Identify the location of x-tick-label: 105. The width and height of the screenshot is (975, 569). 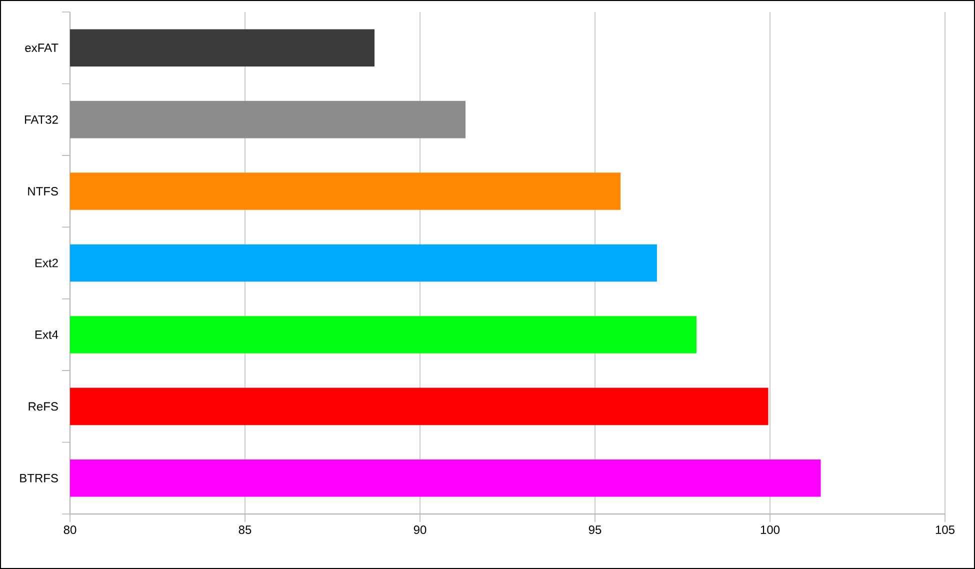
(945, 530).